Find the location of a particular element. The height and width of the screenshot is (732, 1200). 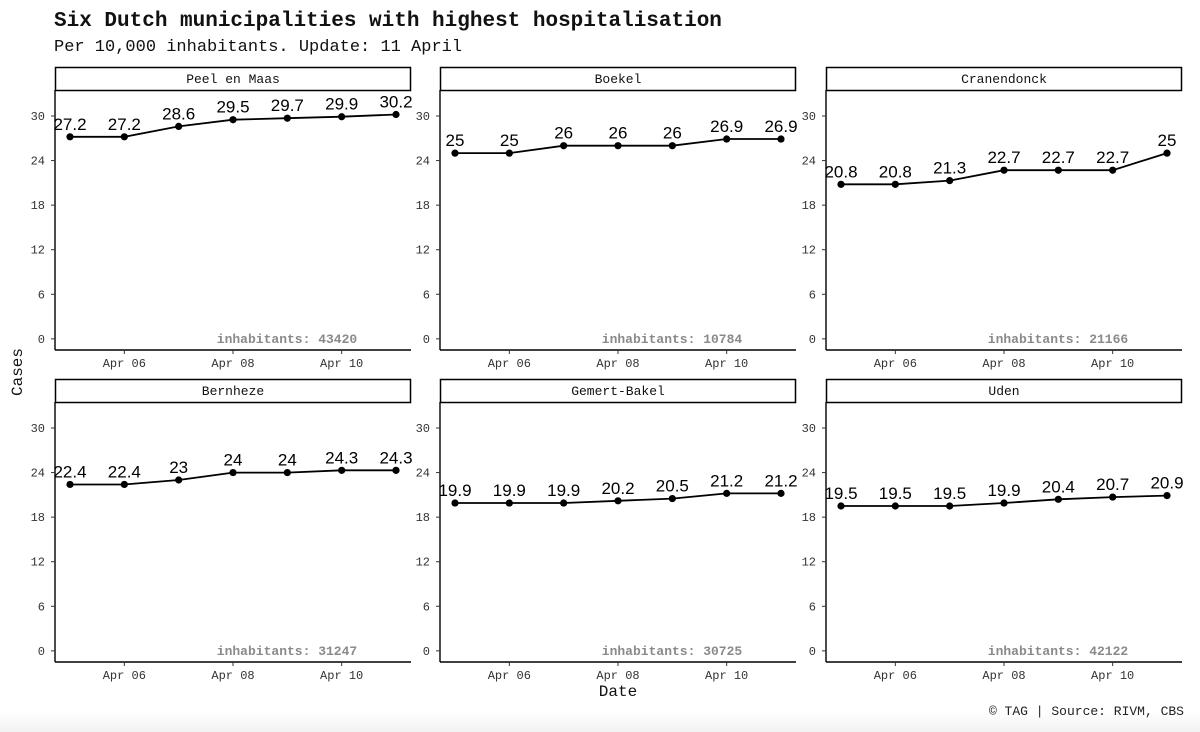

data-label: 30.2 is located at coordinates (395, 102).